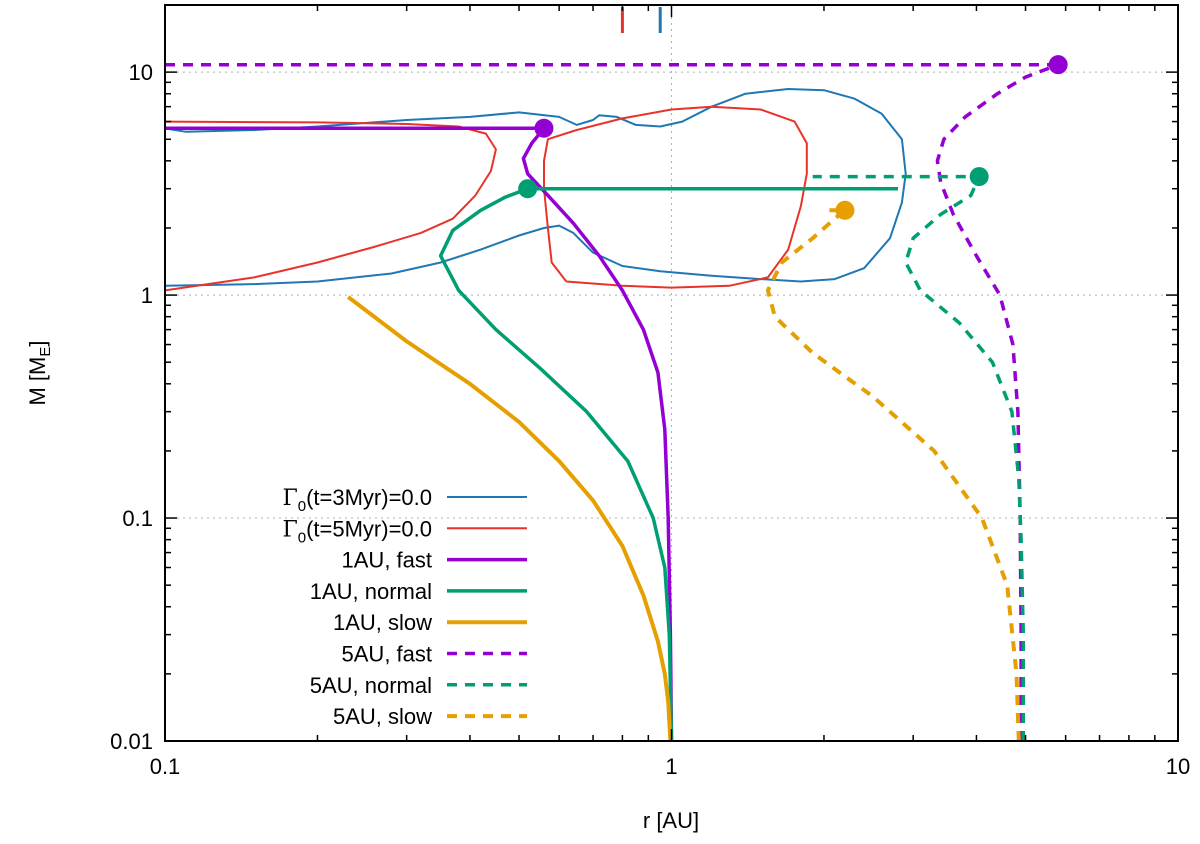 This screenshot has height=844, width=1200. I want to click on series-line-gamma_5myr, so click(331, 206).